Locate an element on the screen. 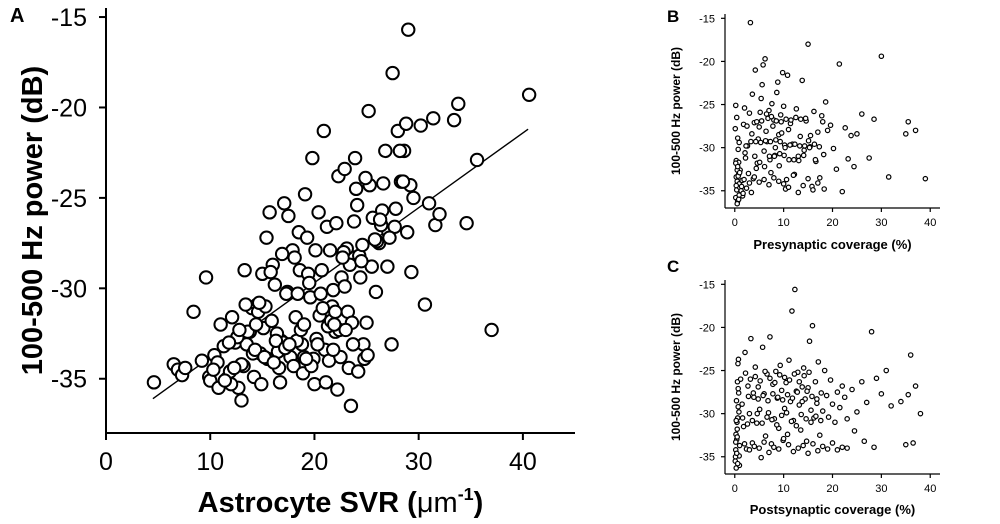 The height and width of the screenshot is (524, 1000). panel-a-x-axis-label-main: Astrocyte SVR ( is located at coordinates (308, 503).